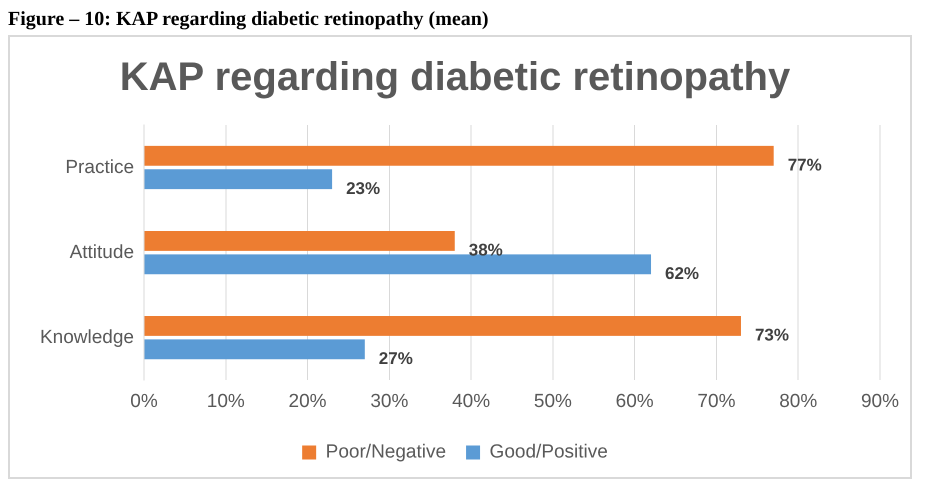 This screenshot has width=930, height=489. Describe the element at coordinates (471, 401) in the screenshot. I see `x-tick-label: 40%` at that location.